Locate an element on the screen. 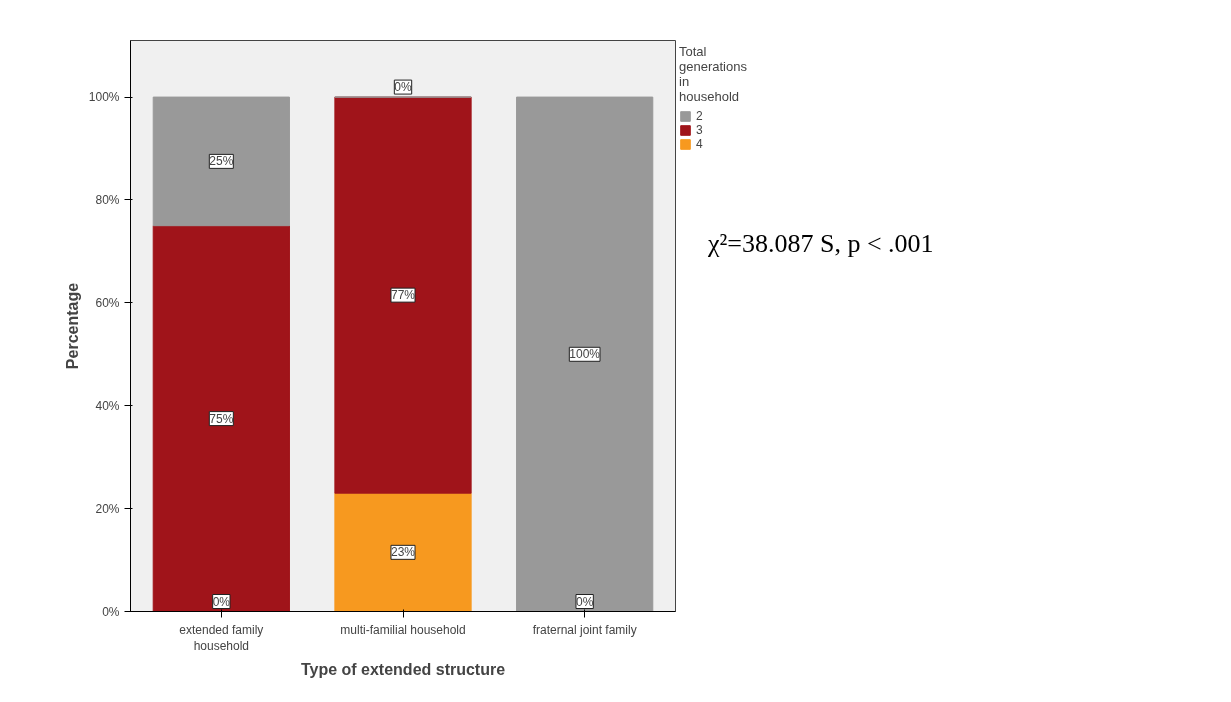 Image resolution: width=1231 pixels, height=702 pixels. legend-label: 2 is located at coordinates (700, 116).